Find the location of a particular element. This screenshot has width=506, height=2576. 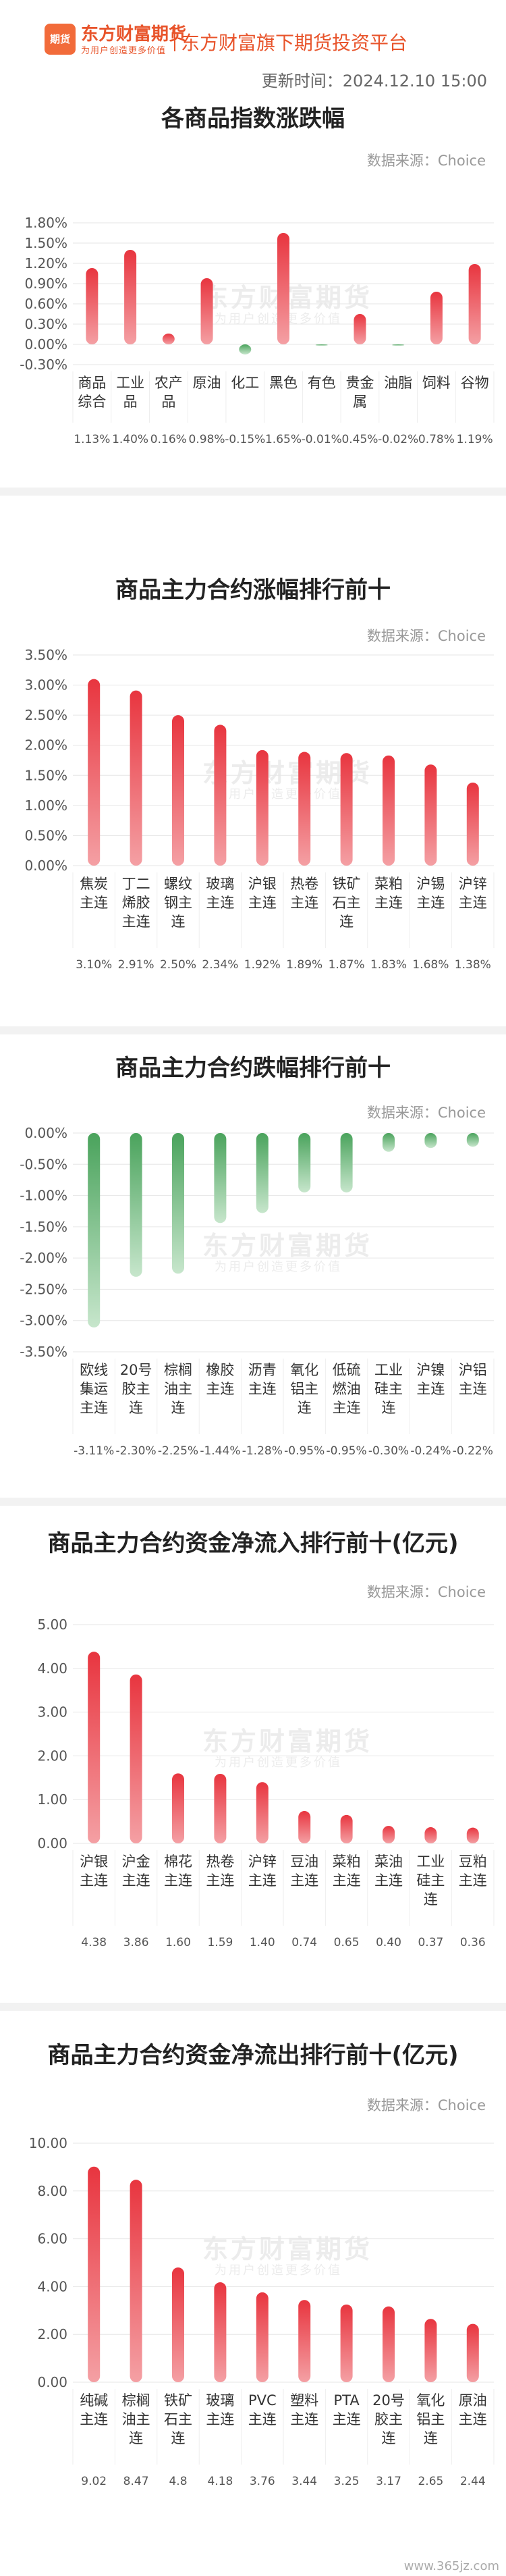

value-label: 3.44 is located at coordinates (304, 2481).